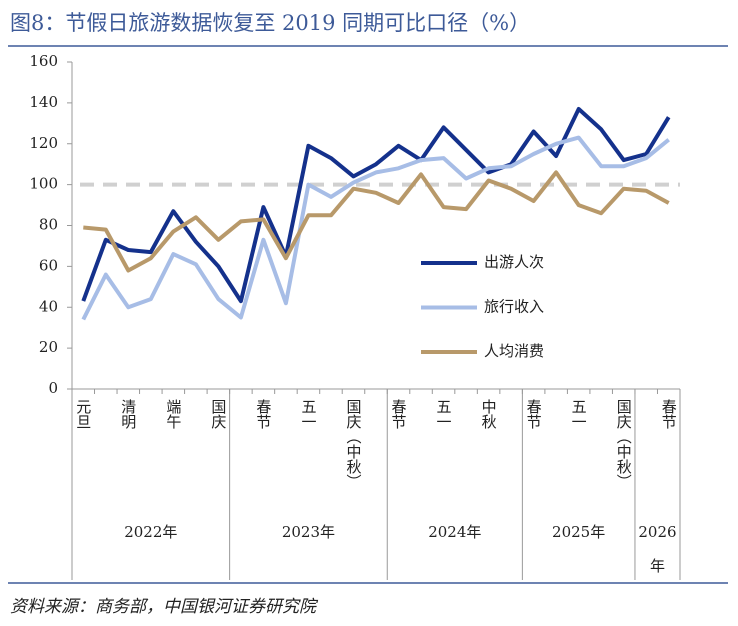 This screenshot has width=738, height=626. What do you see at coordinates (657, 549) in the screenshot?
I see `group-label: 2026年` at bounding box center [657, 549].